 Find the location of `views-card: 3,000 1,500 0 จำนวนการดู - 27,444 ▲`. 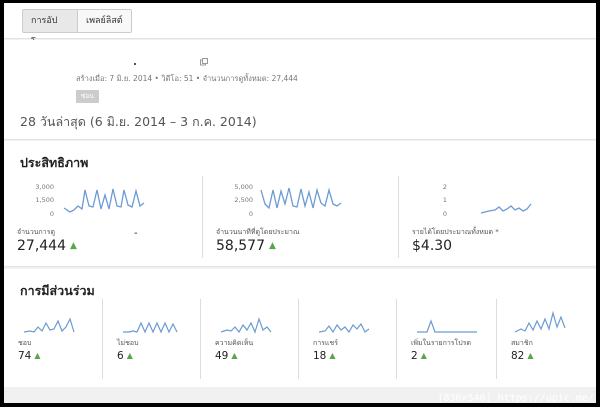

views-card: 3,000 1,500 0 จำนวนการดู - 27,444 ▲ is located at coordinates (103, 217).